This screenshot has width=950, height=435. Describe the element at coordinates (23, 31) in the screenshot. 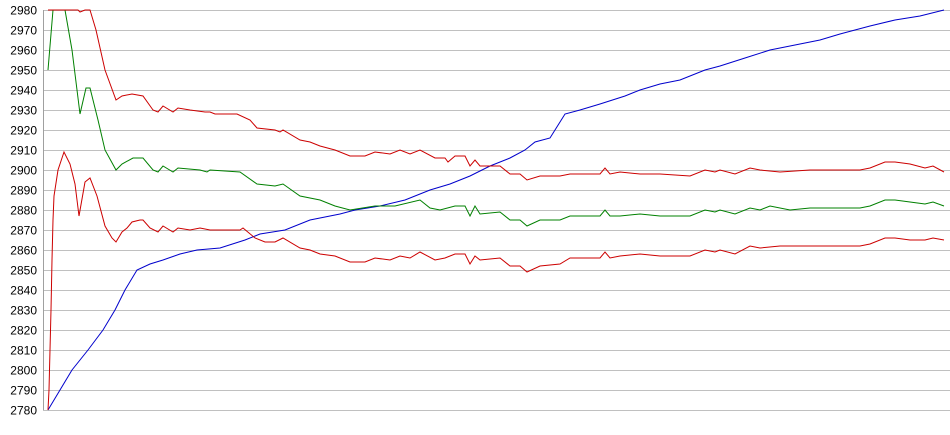

I see `y-tick-label: 2970` at that location.